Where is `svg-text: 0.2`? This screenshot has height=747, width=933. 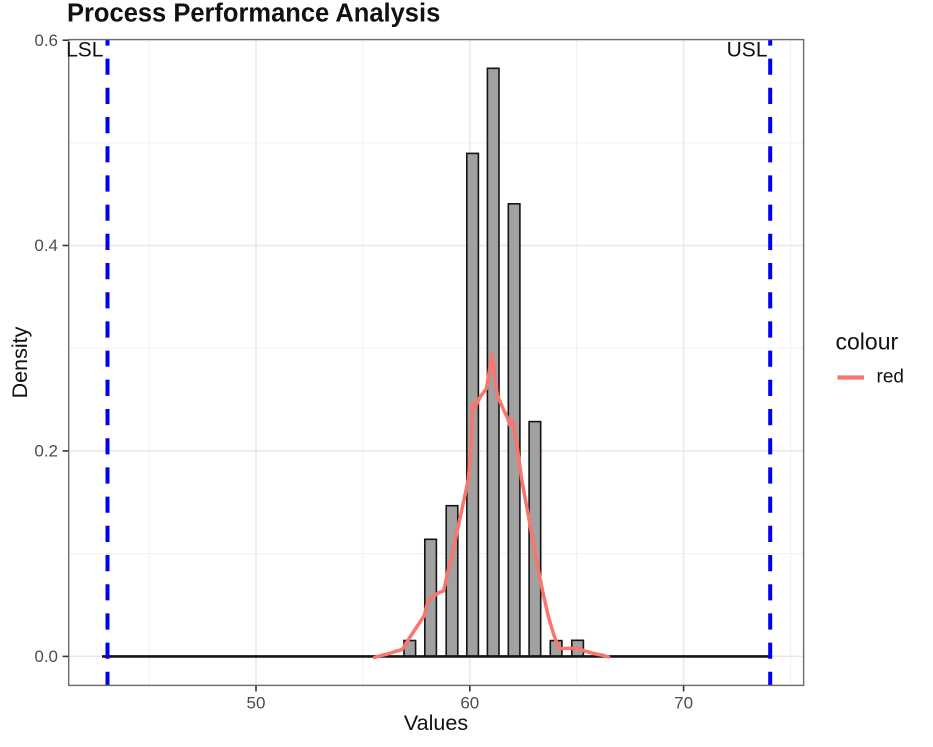
svg-text: 0.2 is located at coordinates (46, 451).